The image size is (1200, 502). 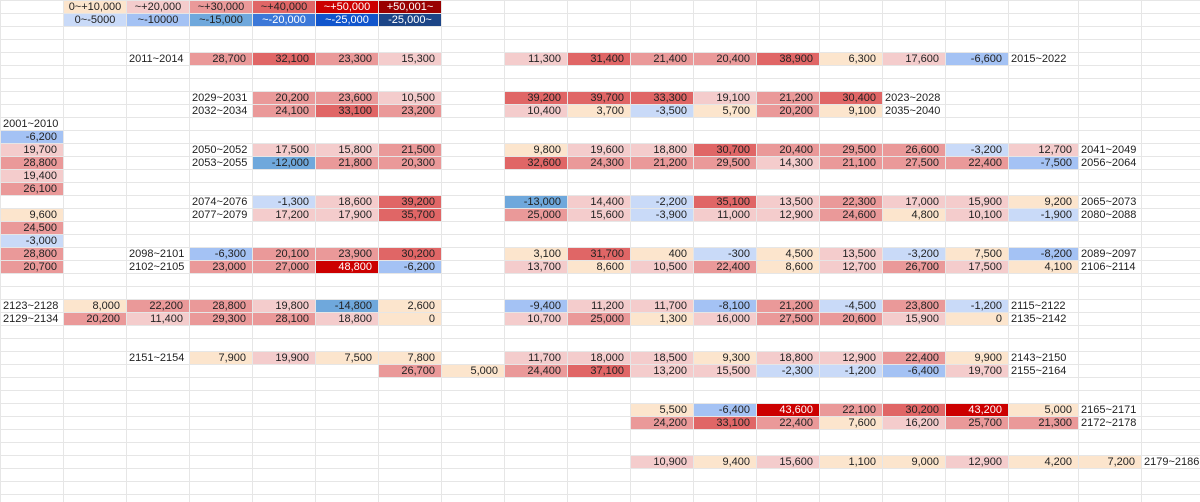 What do you see at coordinates (851, 319) in the screenshot?
I see `value-cell: 20,600` at bounding box center [851, 319].